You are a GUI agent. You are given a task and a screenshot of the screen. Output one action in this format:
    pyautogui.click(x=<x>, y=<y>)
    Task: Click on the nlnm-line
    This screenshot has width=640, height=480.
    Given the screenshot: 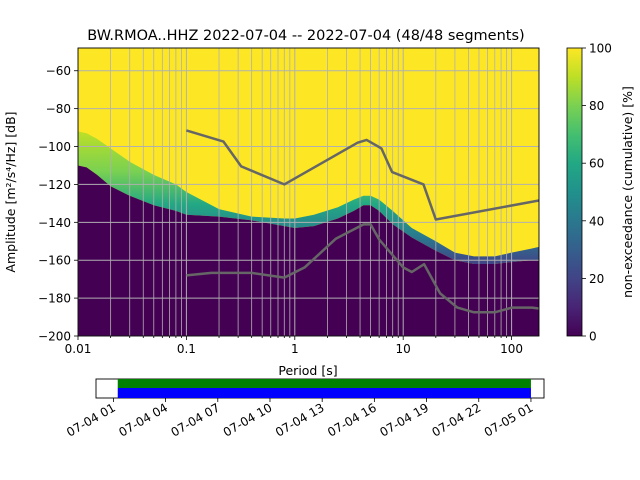 What is the action you would take?
    pyautogui.click(x=362, y=268)
    